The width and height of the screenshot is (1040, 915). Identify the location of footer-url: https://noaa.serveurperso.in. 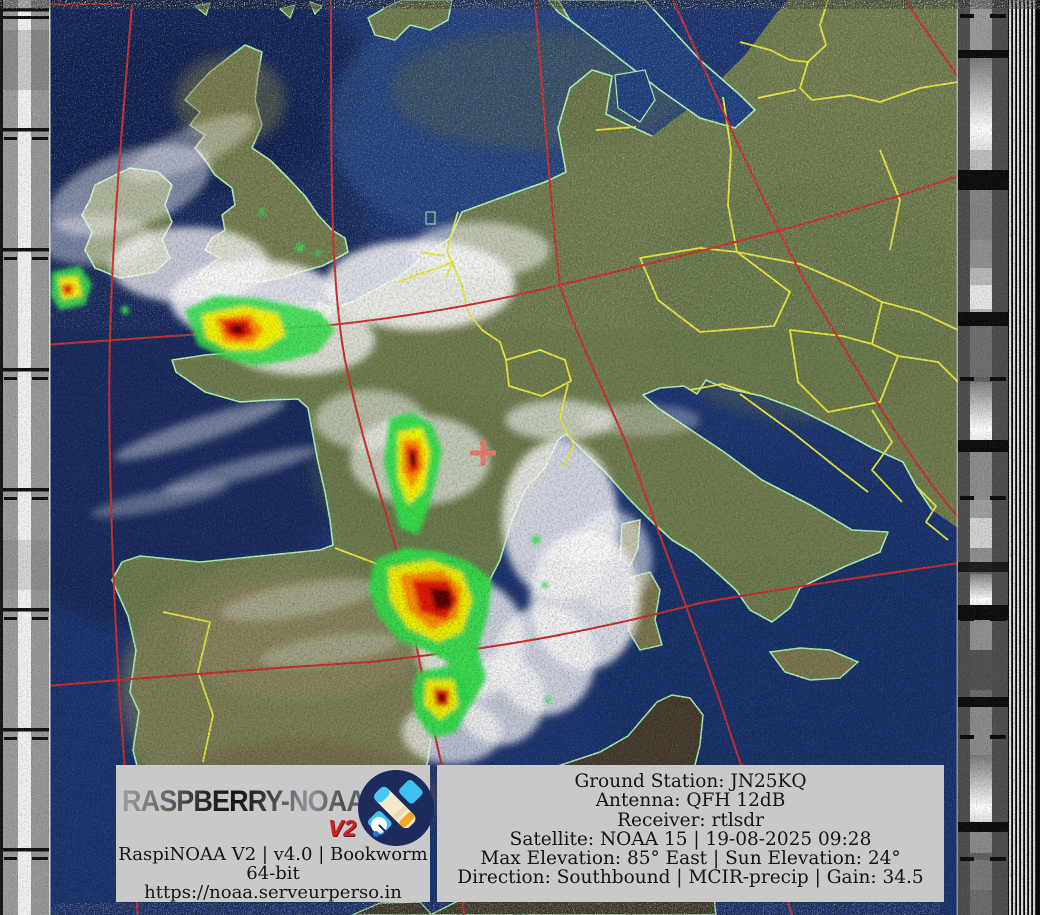
(273, 892).